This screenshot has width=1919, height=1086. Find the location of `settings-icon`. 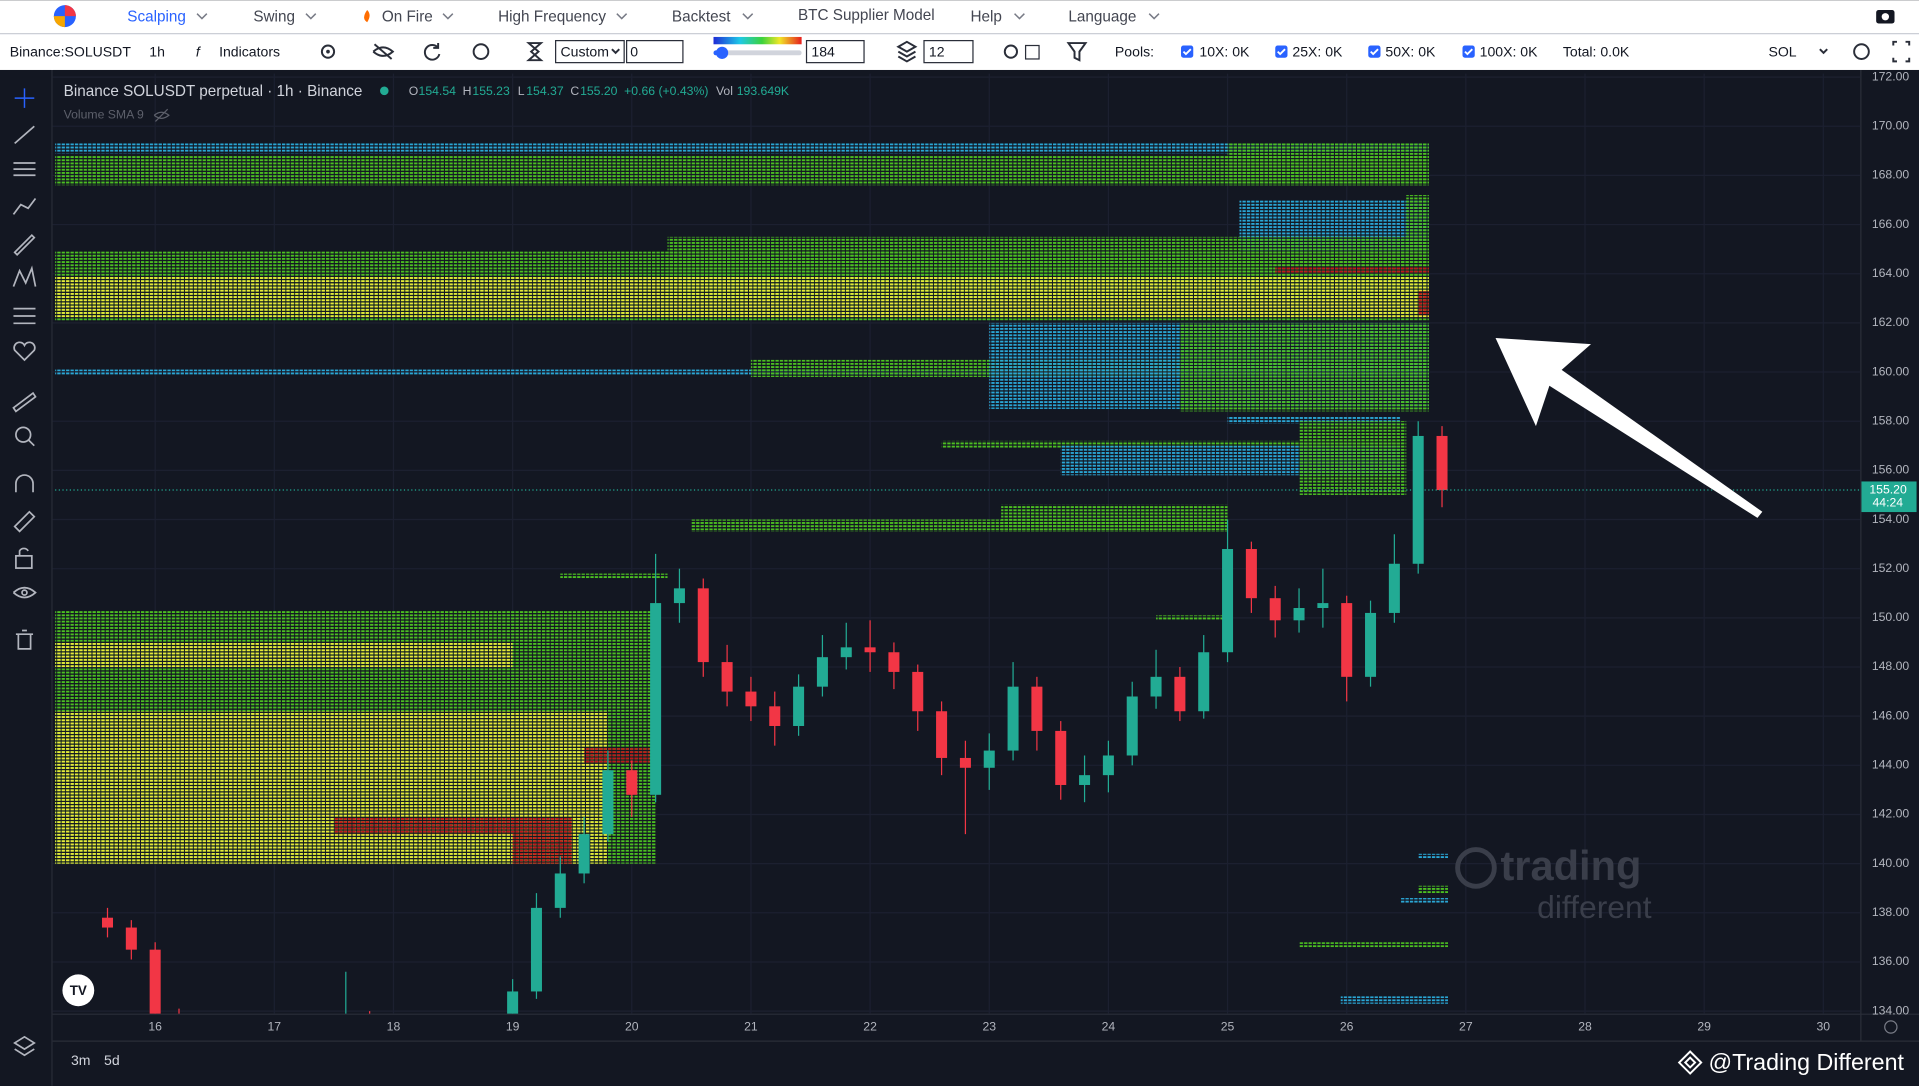

settings-icon is located at coordinates (328, 51).